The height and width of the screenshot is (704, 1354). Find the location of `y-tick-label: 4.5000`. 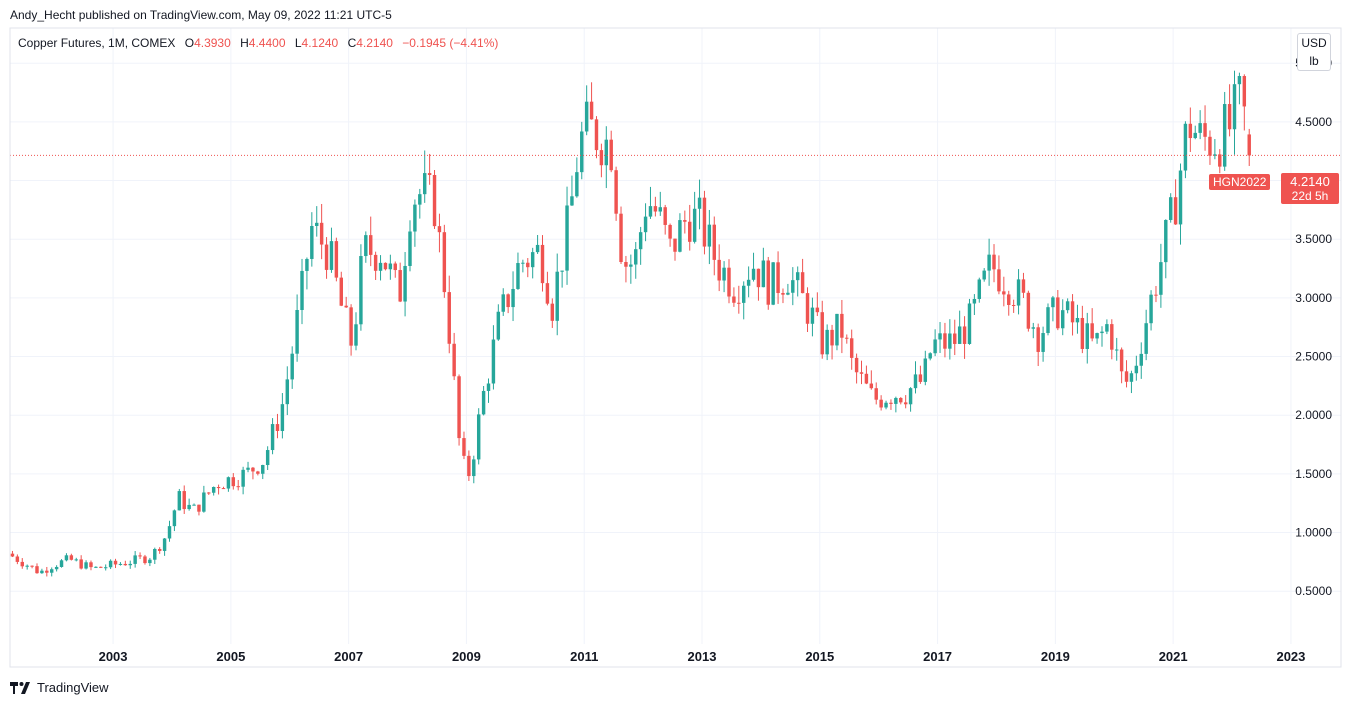

y-tick-label: 4.5000 is located at coordinates (1313, 122).